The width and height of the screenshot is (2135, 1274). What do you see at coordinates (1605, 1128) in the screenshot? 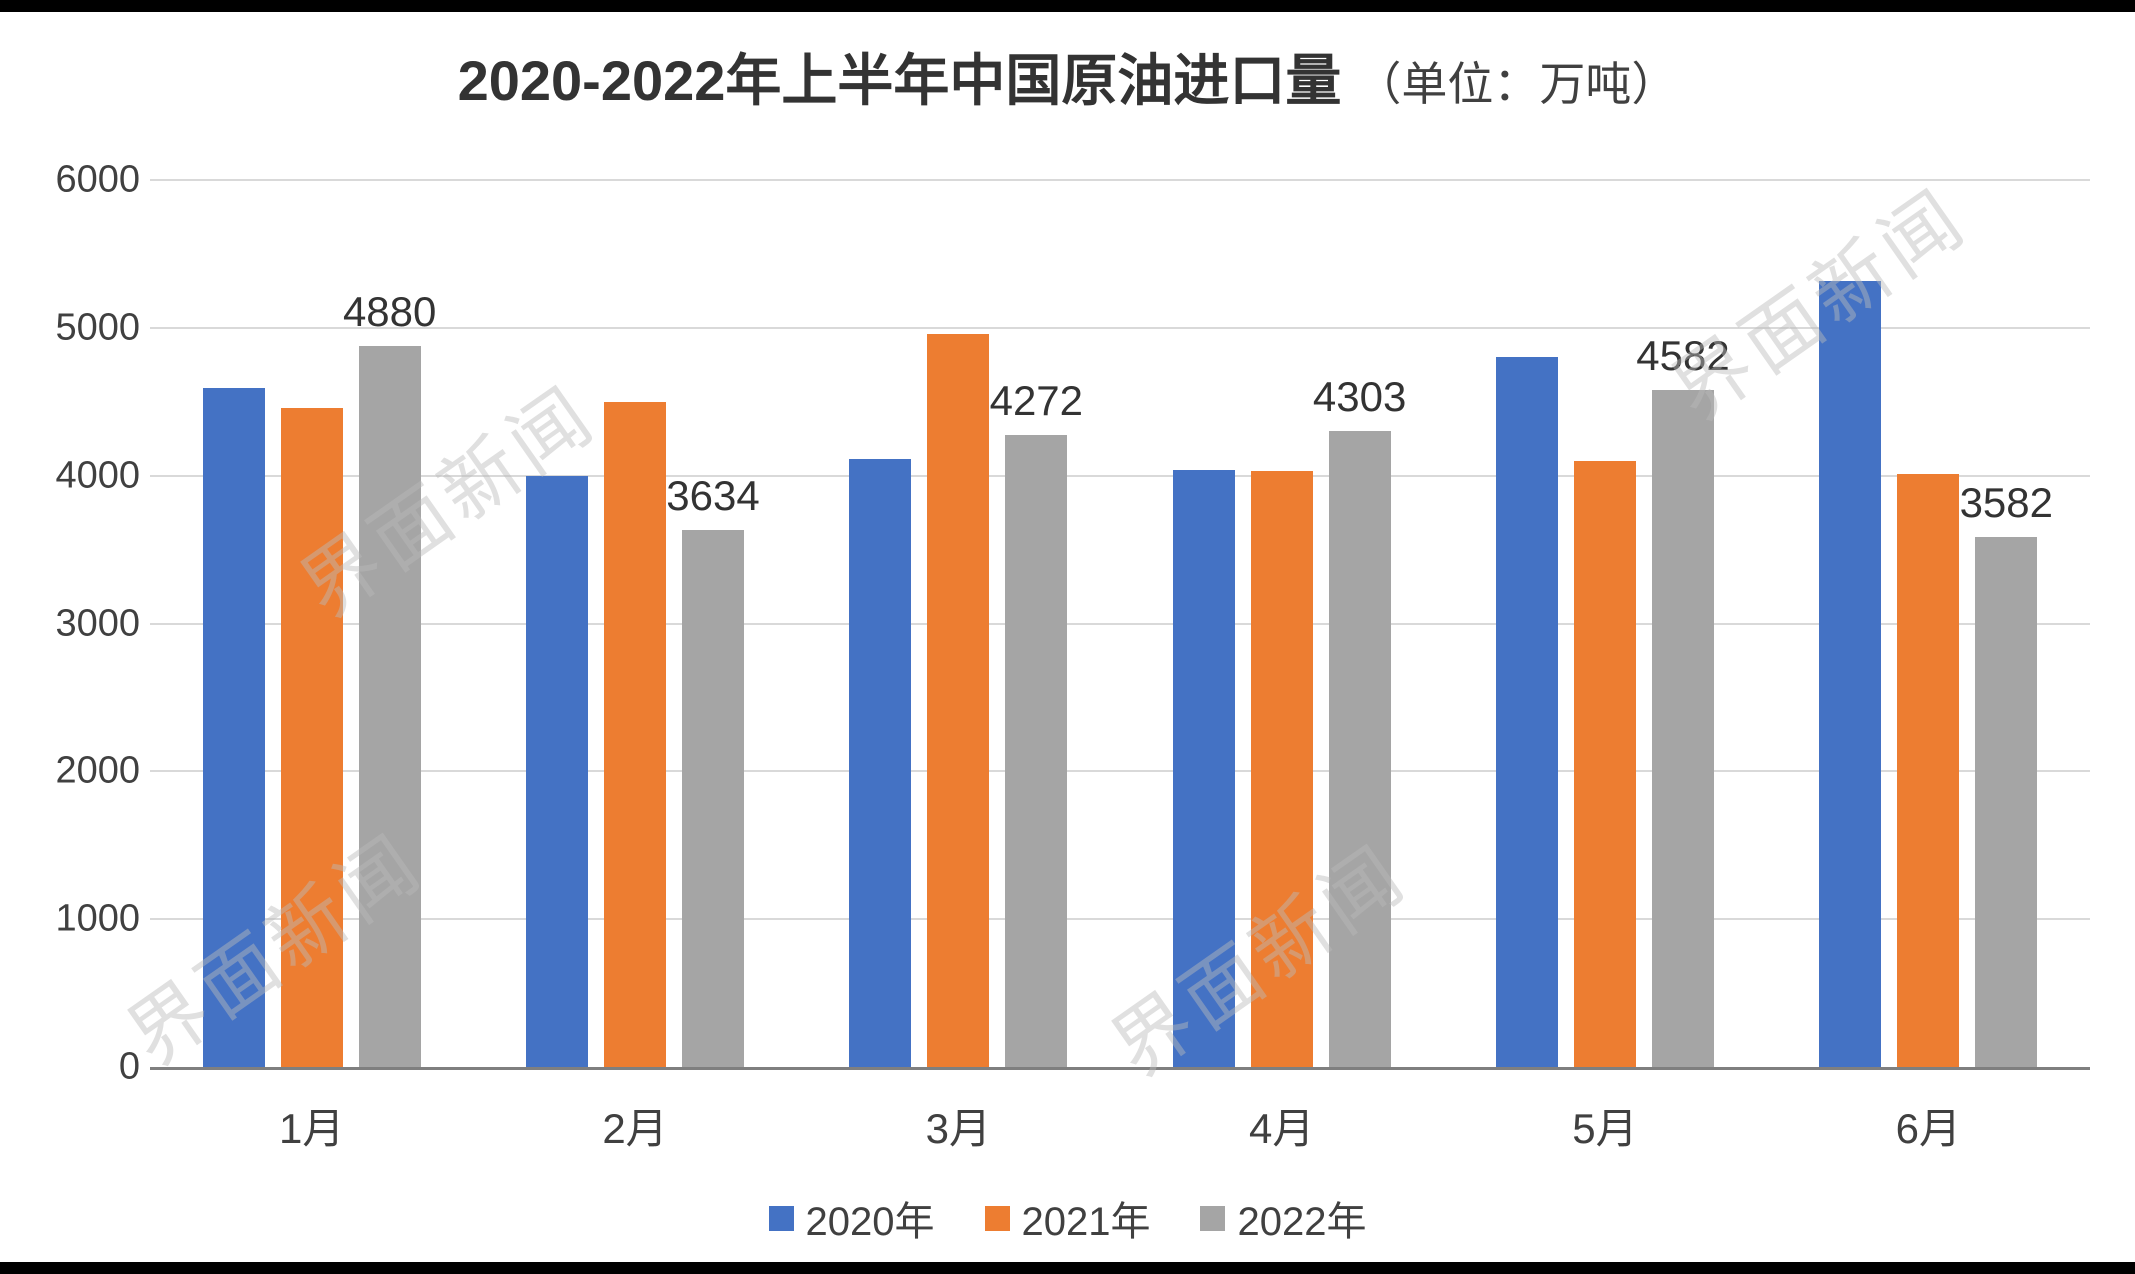
I see `x-tick-label: 5月` at bounding box center [1605, 1128].